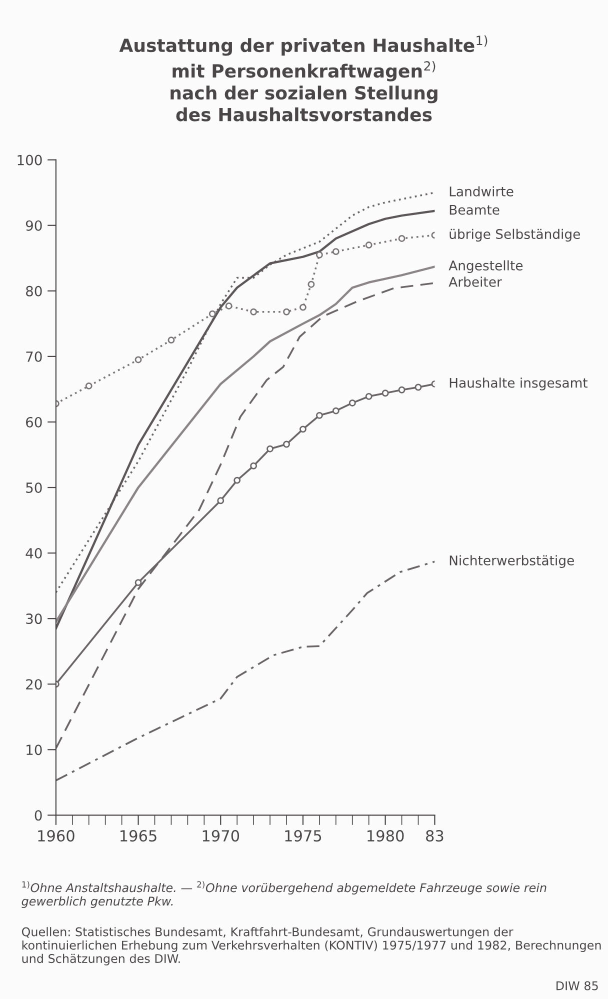 The image size is (608, 999). I want to click on y-tick-label: 0, so click(38, 815).